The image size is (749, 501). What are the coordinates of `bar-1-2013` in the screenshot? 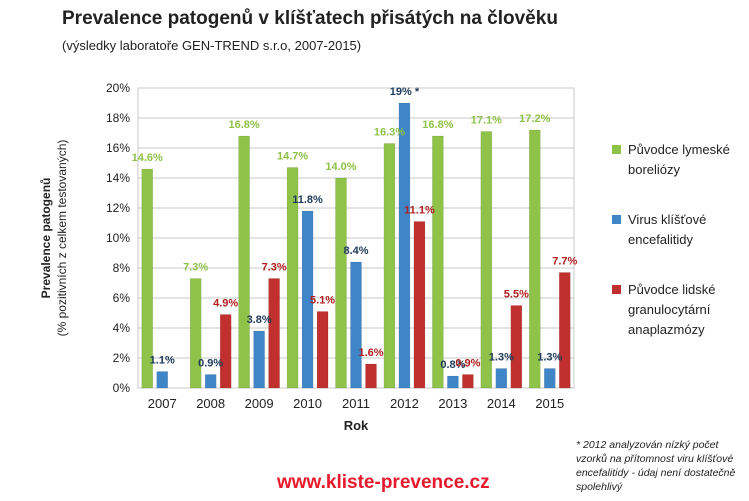 It's located at (453, 382).